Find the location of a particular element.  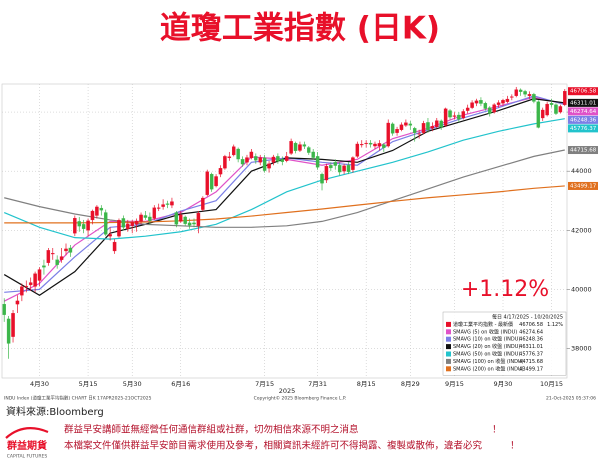

legend-label: SMAVG (200) on 收盤 (INDU) is located at coordinates (488, 368).